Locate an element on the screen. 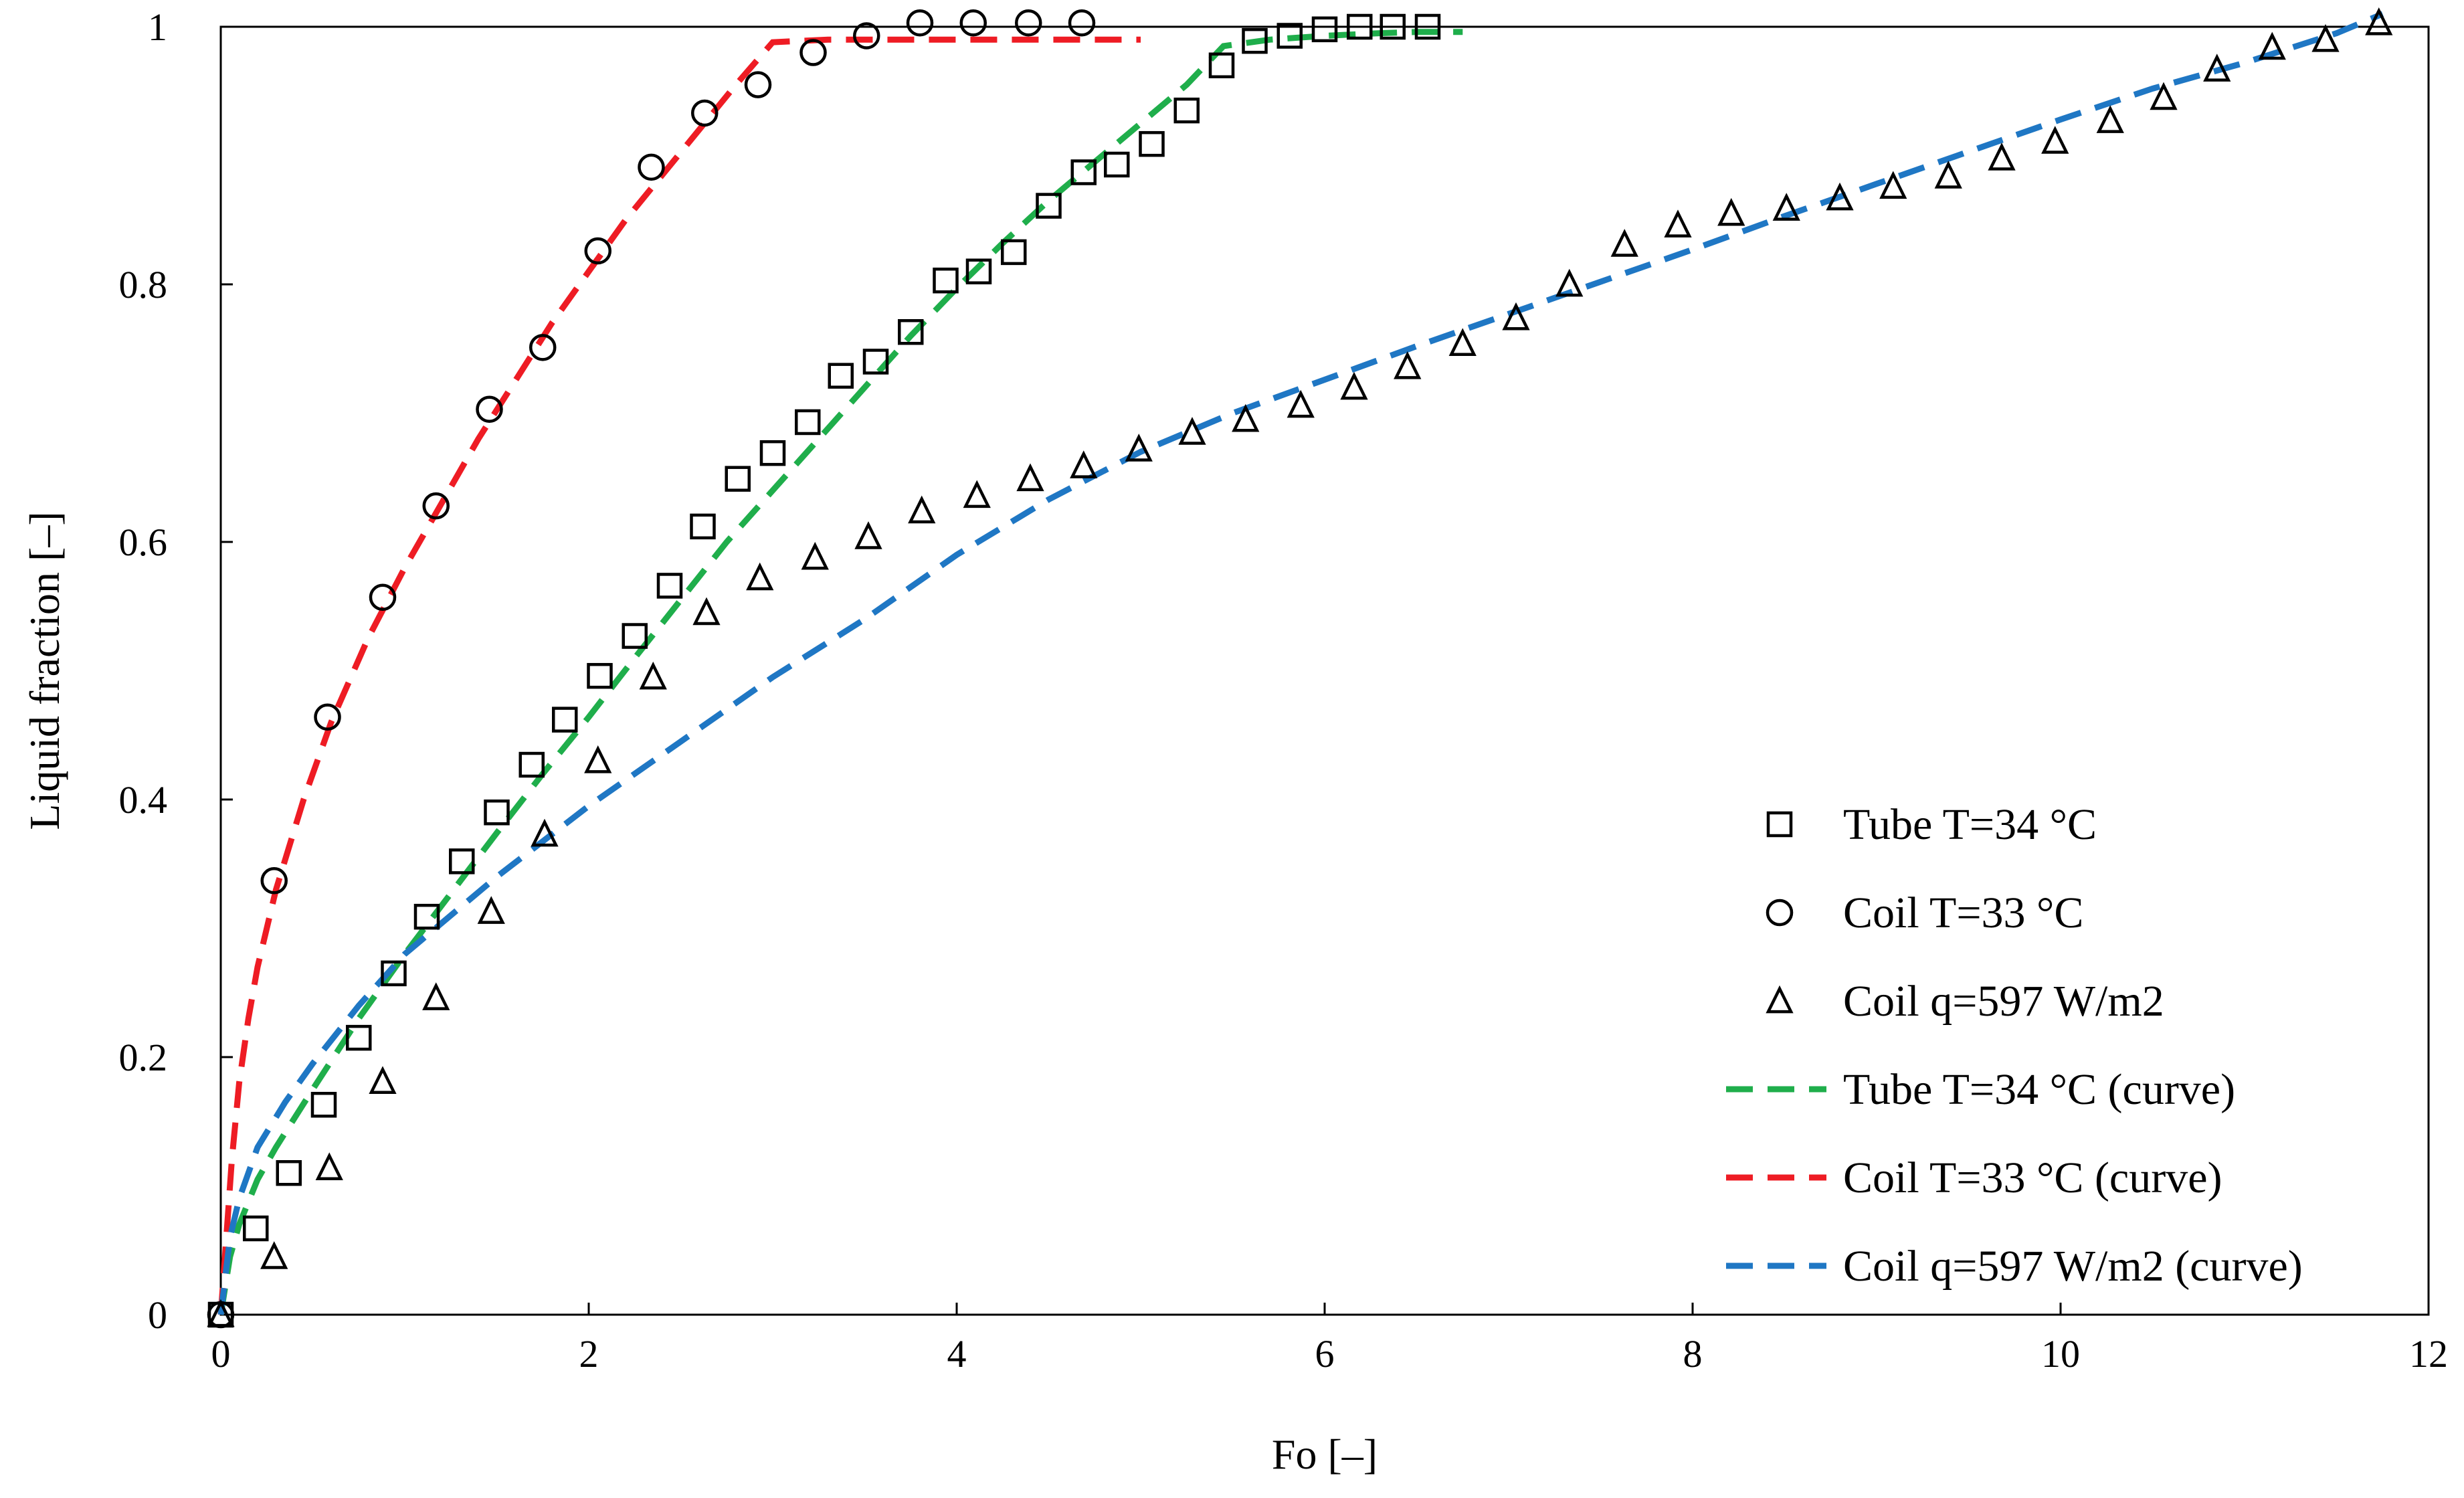 Image resolution: width=2464 pixels, height=1498 pixels. legend-label: Coil q=597 W/m2 is located at coordinates (2003, 1001).